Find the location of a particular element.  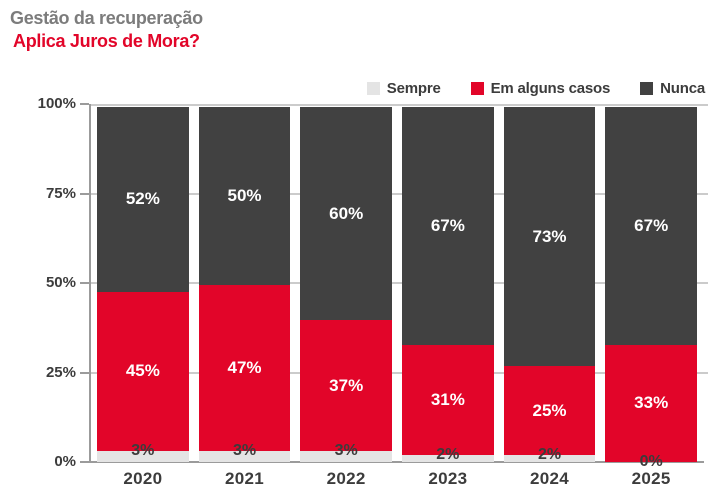

bar-value-label: 25% is located at coordinates (549, 410).